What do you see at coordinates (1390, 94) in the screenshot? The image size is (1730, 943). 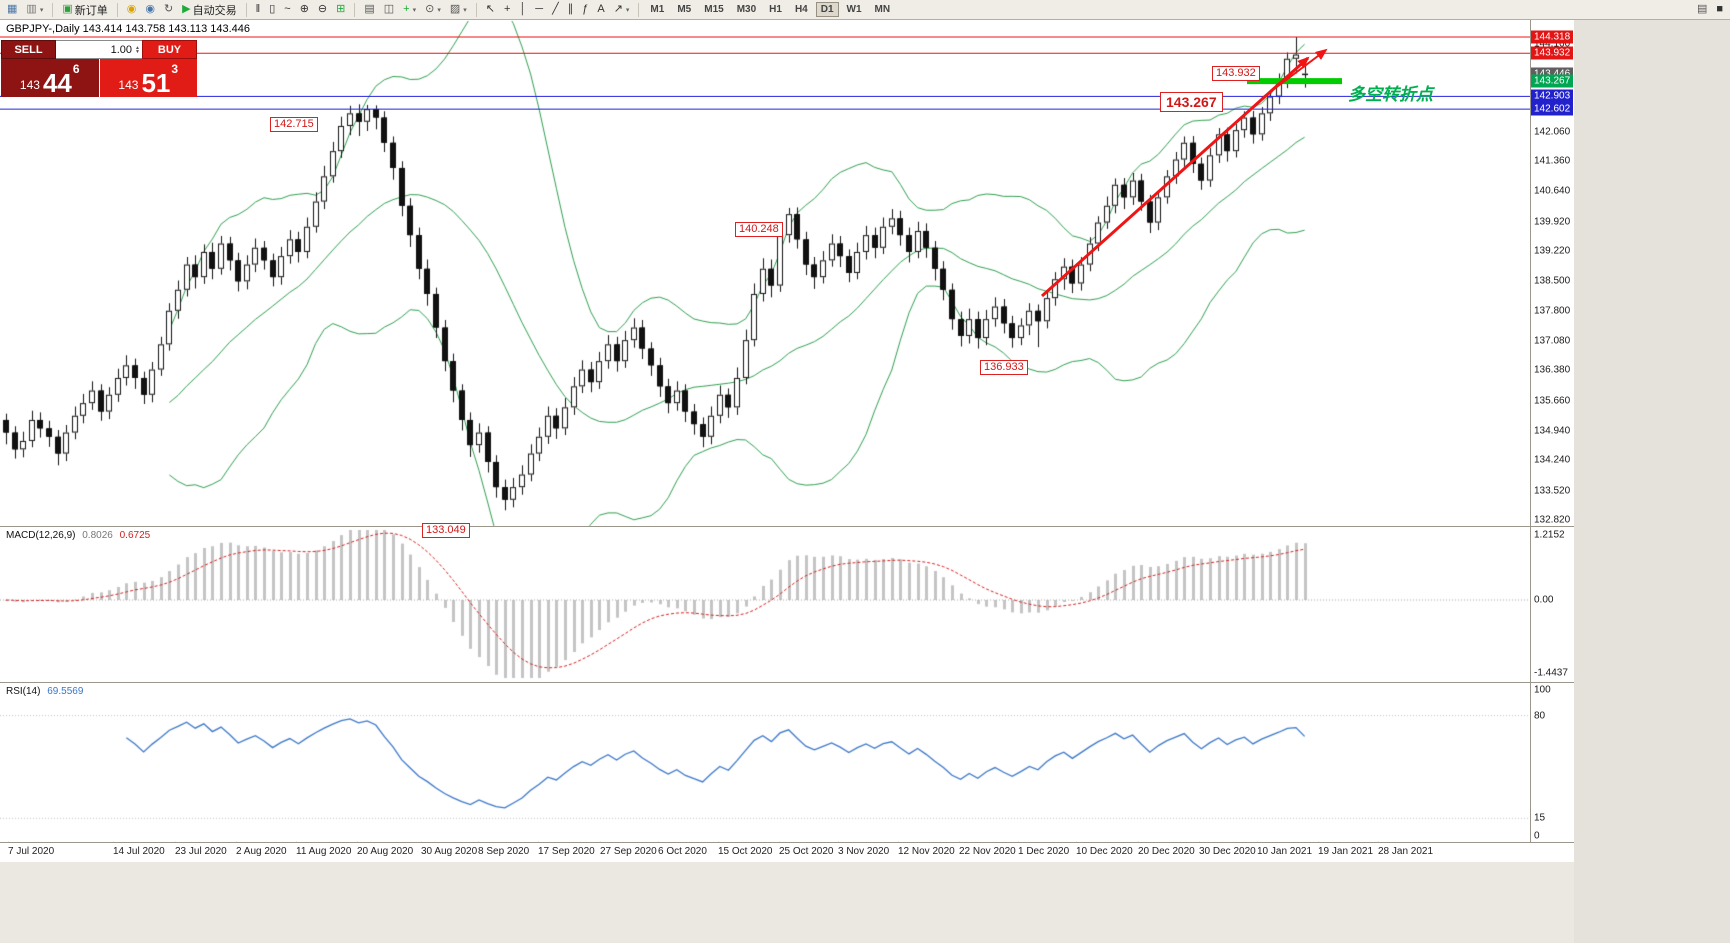 I see `turning-point-note: 多空转折点` at bounding box center [1390, 94].